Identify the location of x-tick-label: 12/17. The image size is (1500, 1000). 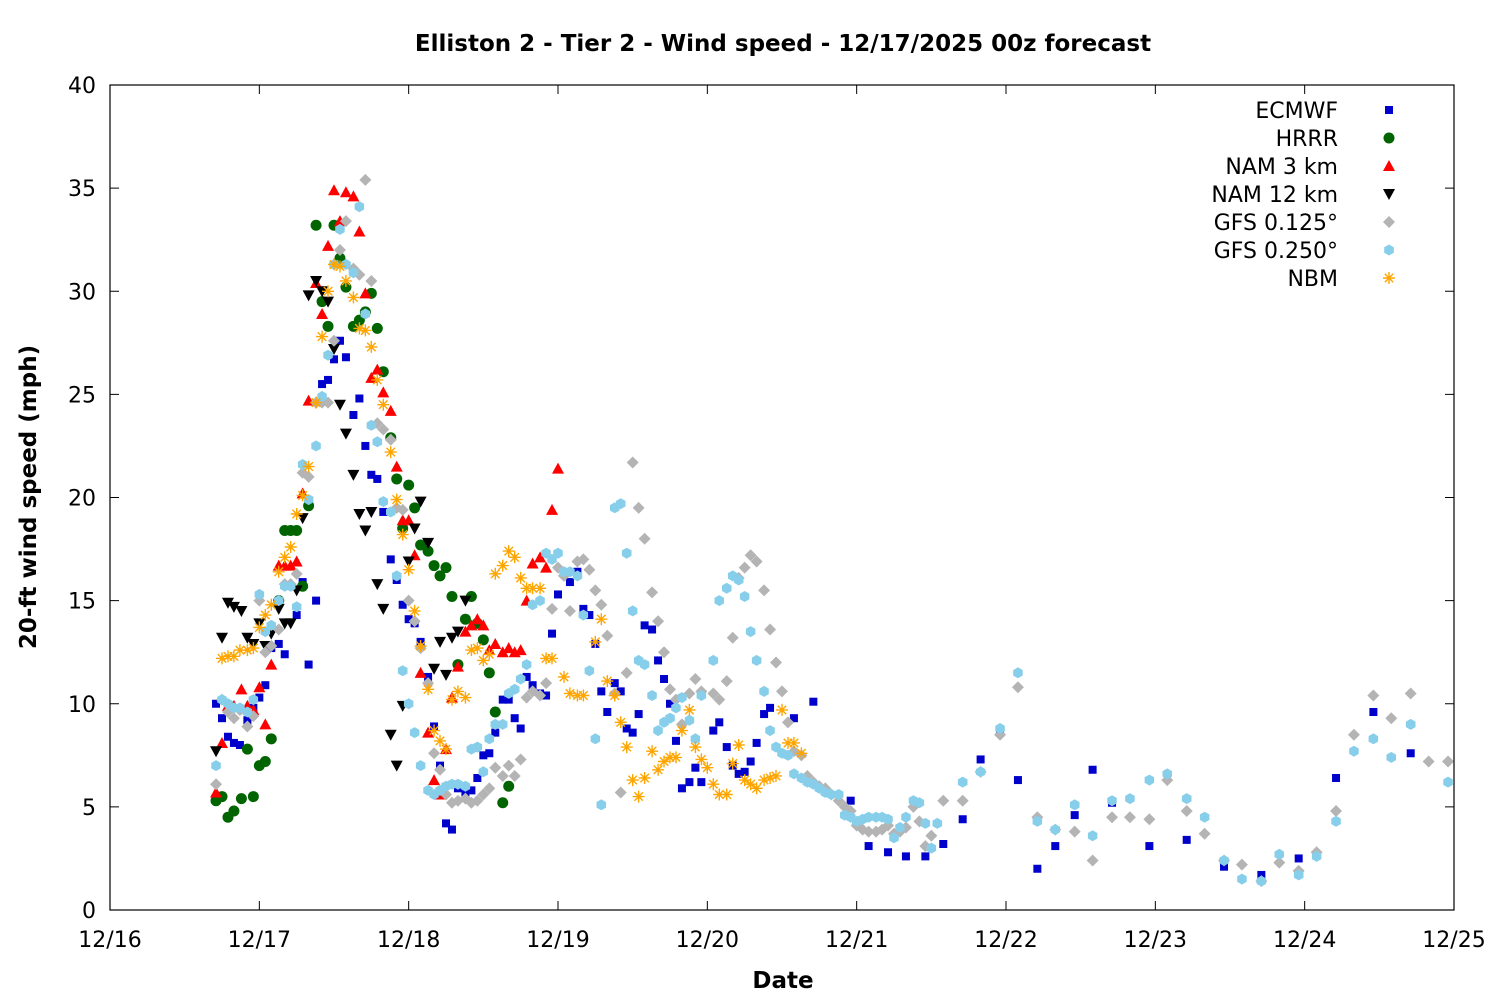
(259, 940).